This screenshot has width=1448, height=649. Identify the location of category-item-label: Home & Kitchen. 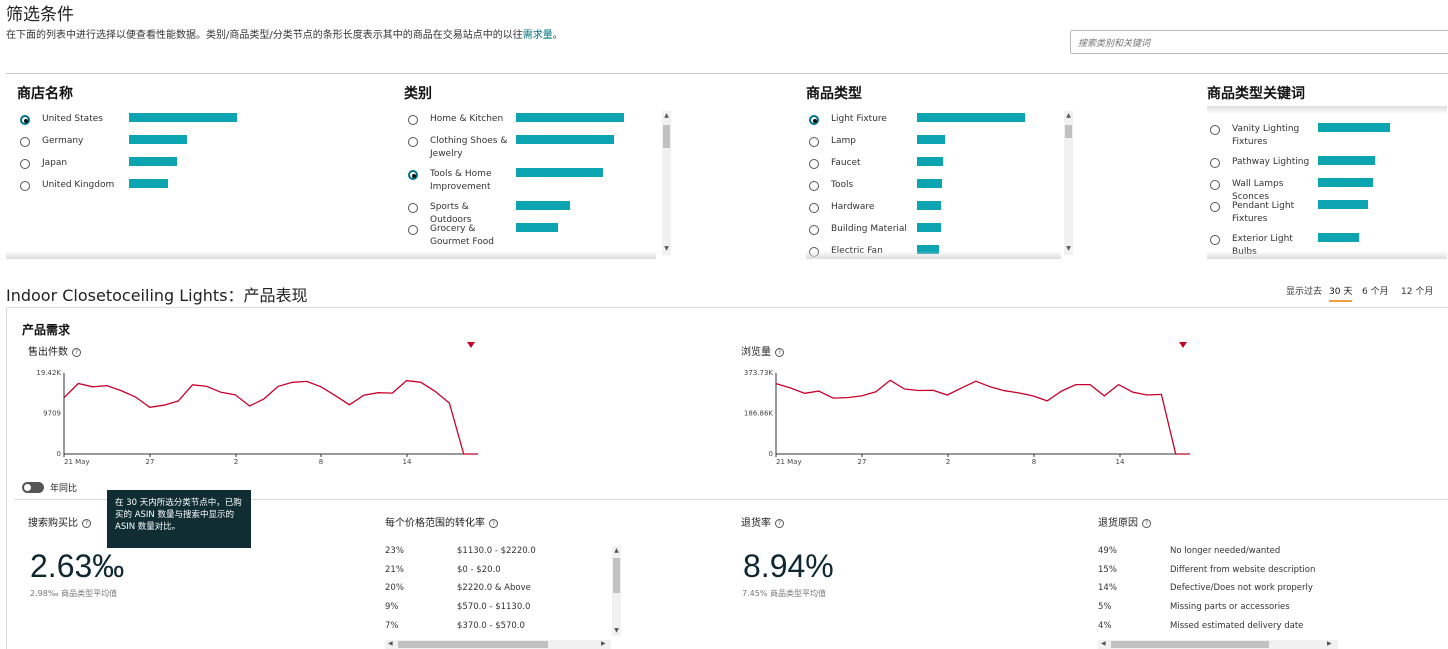
(467, 119).